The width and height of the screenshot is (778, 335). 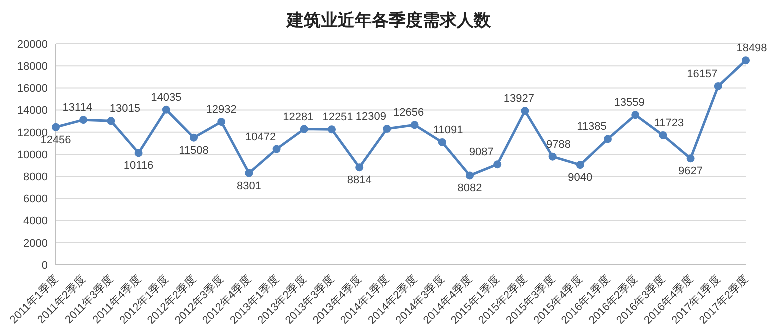 What do you see at coordinates (249, 186) in the screenshot?
I see `data-label: 8301` at bounding box center [249, 186].